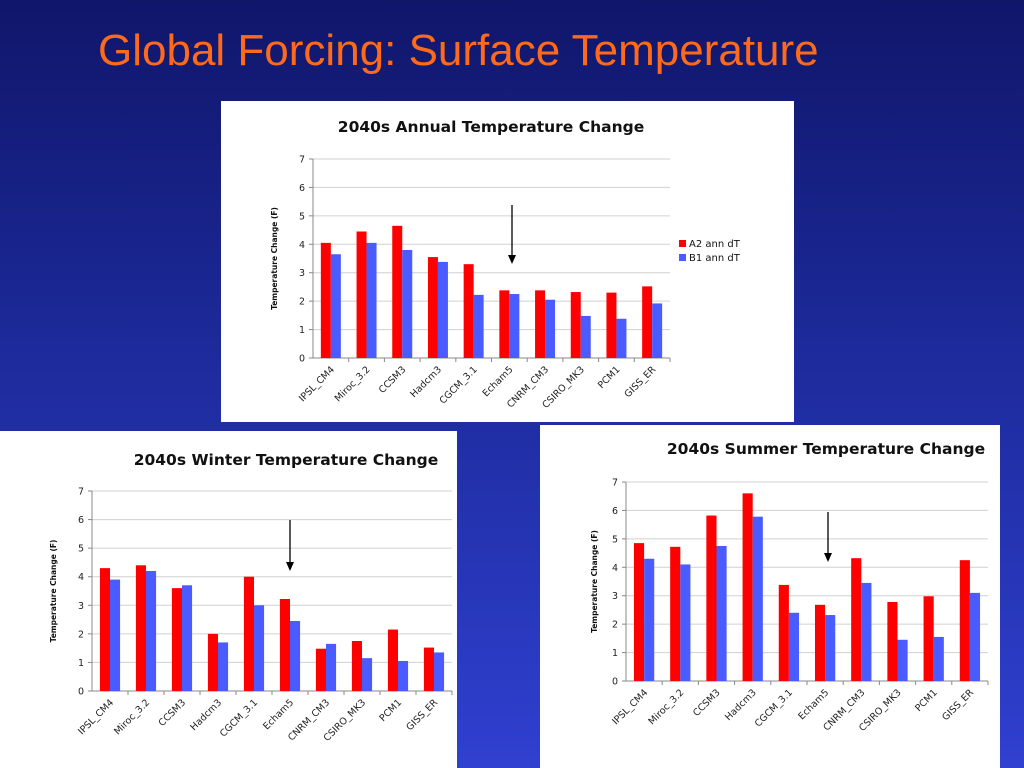 The image size is (1024, 768). What do you see at coordinates (491, 127) in the screenshot?
I see `chart-title: 2040s Annual Temperature Change` at bounding box center [491, 127].